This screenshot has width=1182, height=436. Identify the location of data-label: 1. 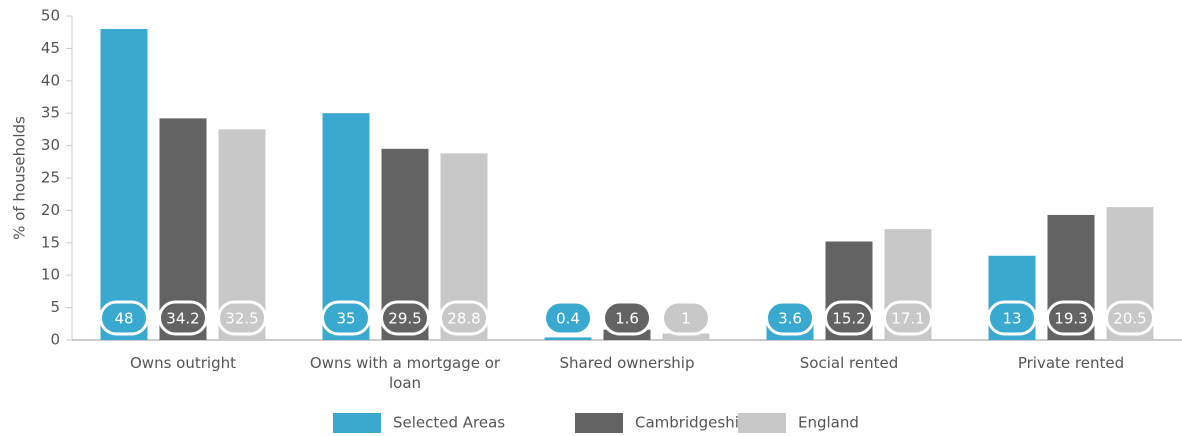
(686, 319).